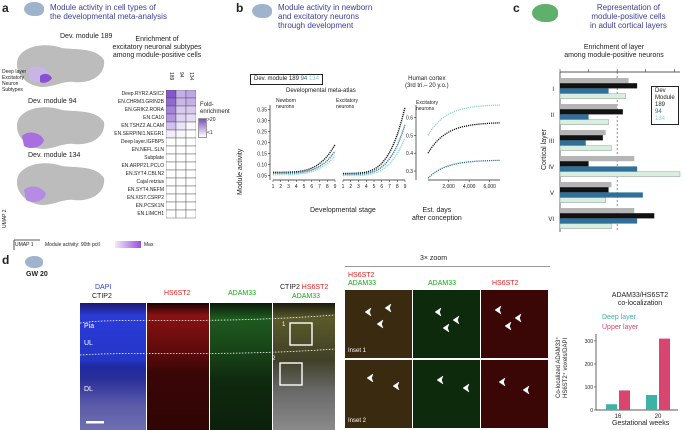 This screenshot has width=685, height=430. Describe the element at coordinates (286, 101) in the screenshot. I see `newborn-line1: Newborn` at that location.